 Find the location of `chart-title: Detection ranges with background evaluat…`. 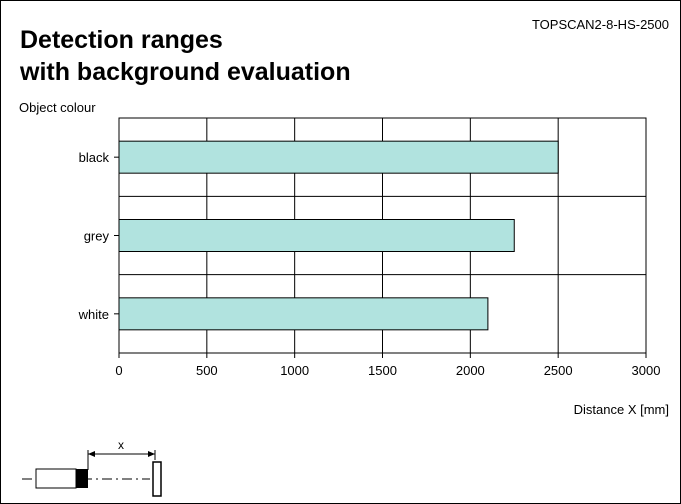

chart-title: Detection ranges with background evaluat… is located at coordinates (185, 56).